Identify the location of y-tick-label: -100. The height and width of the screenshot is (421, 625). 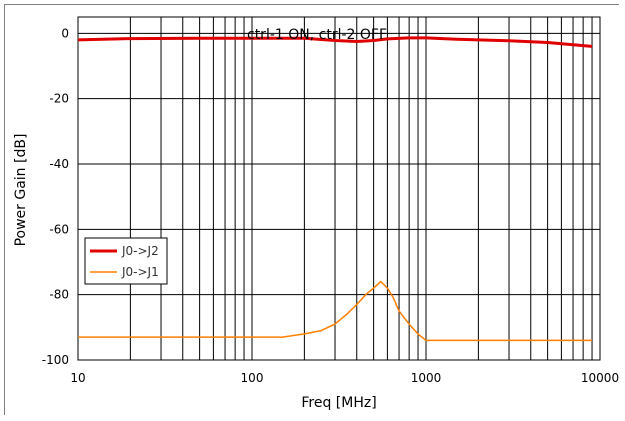
(55, 360).